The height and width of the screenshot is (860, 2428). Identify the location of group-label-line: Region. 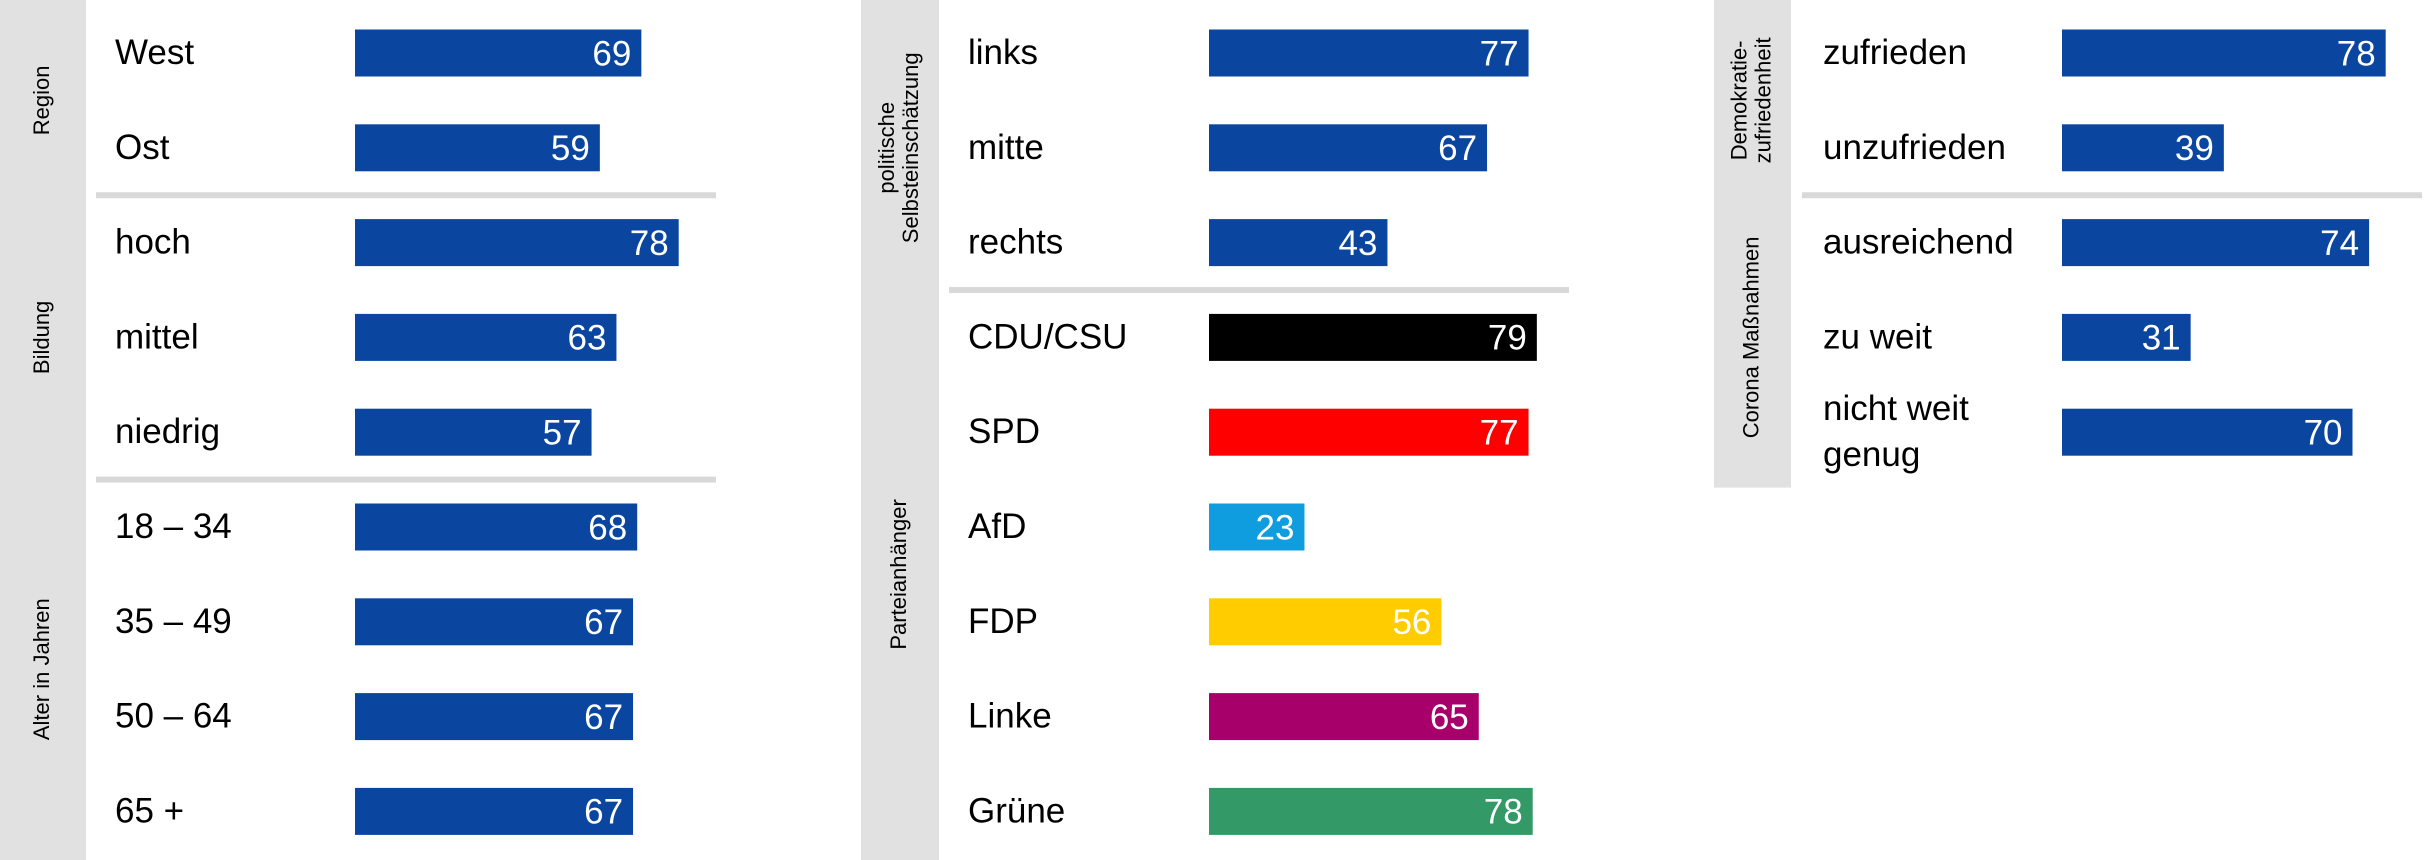
(41, 101).